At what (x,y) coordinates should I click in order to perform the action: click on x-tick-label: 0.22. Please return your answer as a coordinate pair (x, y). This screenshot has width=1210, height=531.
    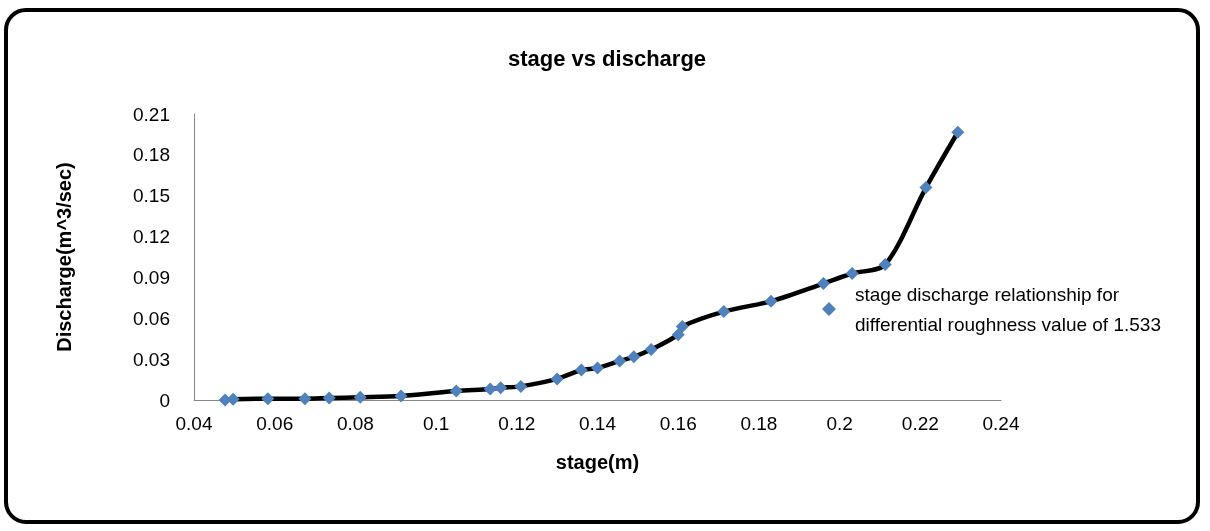
    Looking at the image, I should click on (920, 423).